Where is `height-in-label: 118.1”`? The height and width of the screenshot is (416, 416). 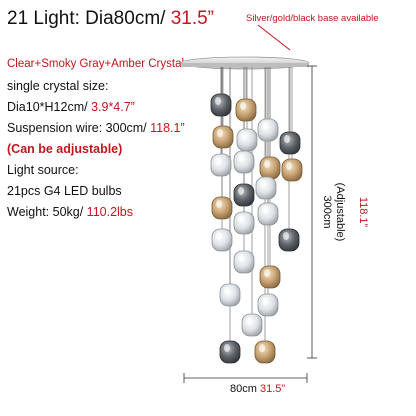 height-in-label: 118.1” is located at coordinates (363, 212).